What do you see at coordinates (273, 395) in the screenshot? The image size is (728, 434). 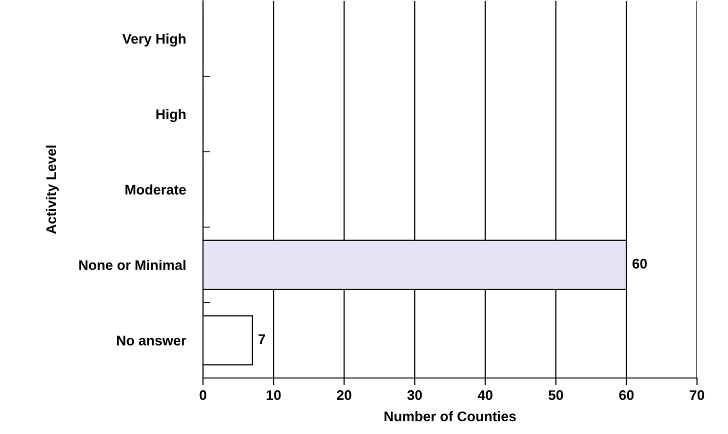 I see `x-tick-label: 10` at bounding box center [273, 395].